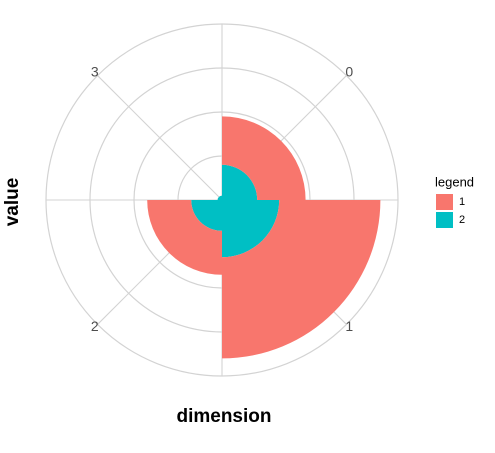  What do you see at coordinates (454, 181) in the screenshot?
I see `legend-title: legend` at bounding box center [454, 181].